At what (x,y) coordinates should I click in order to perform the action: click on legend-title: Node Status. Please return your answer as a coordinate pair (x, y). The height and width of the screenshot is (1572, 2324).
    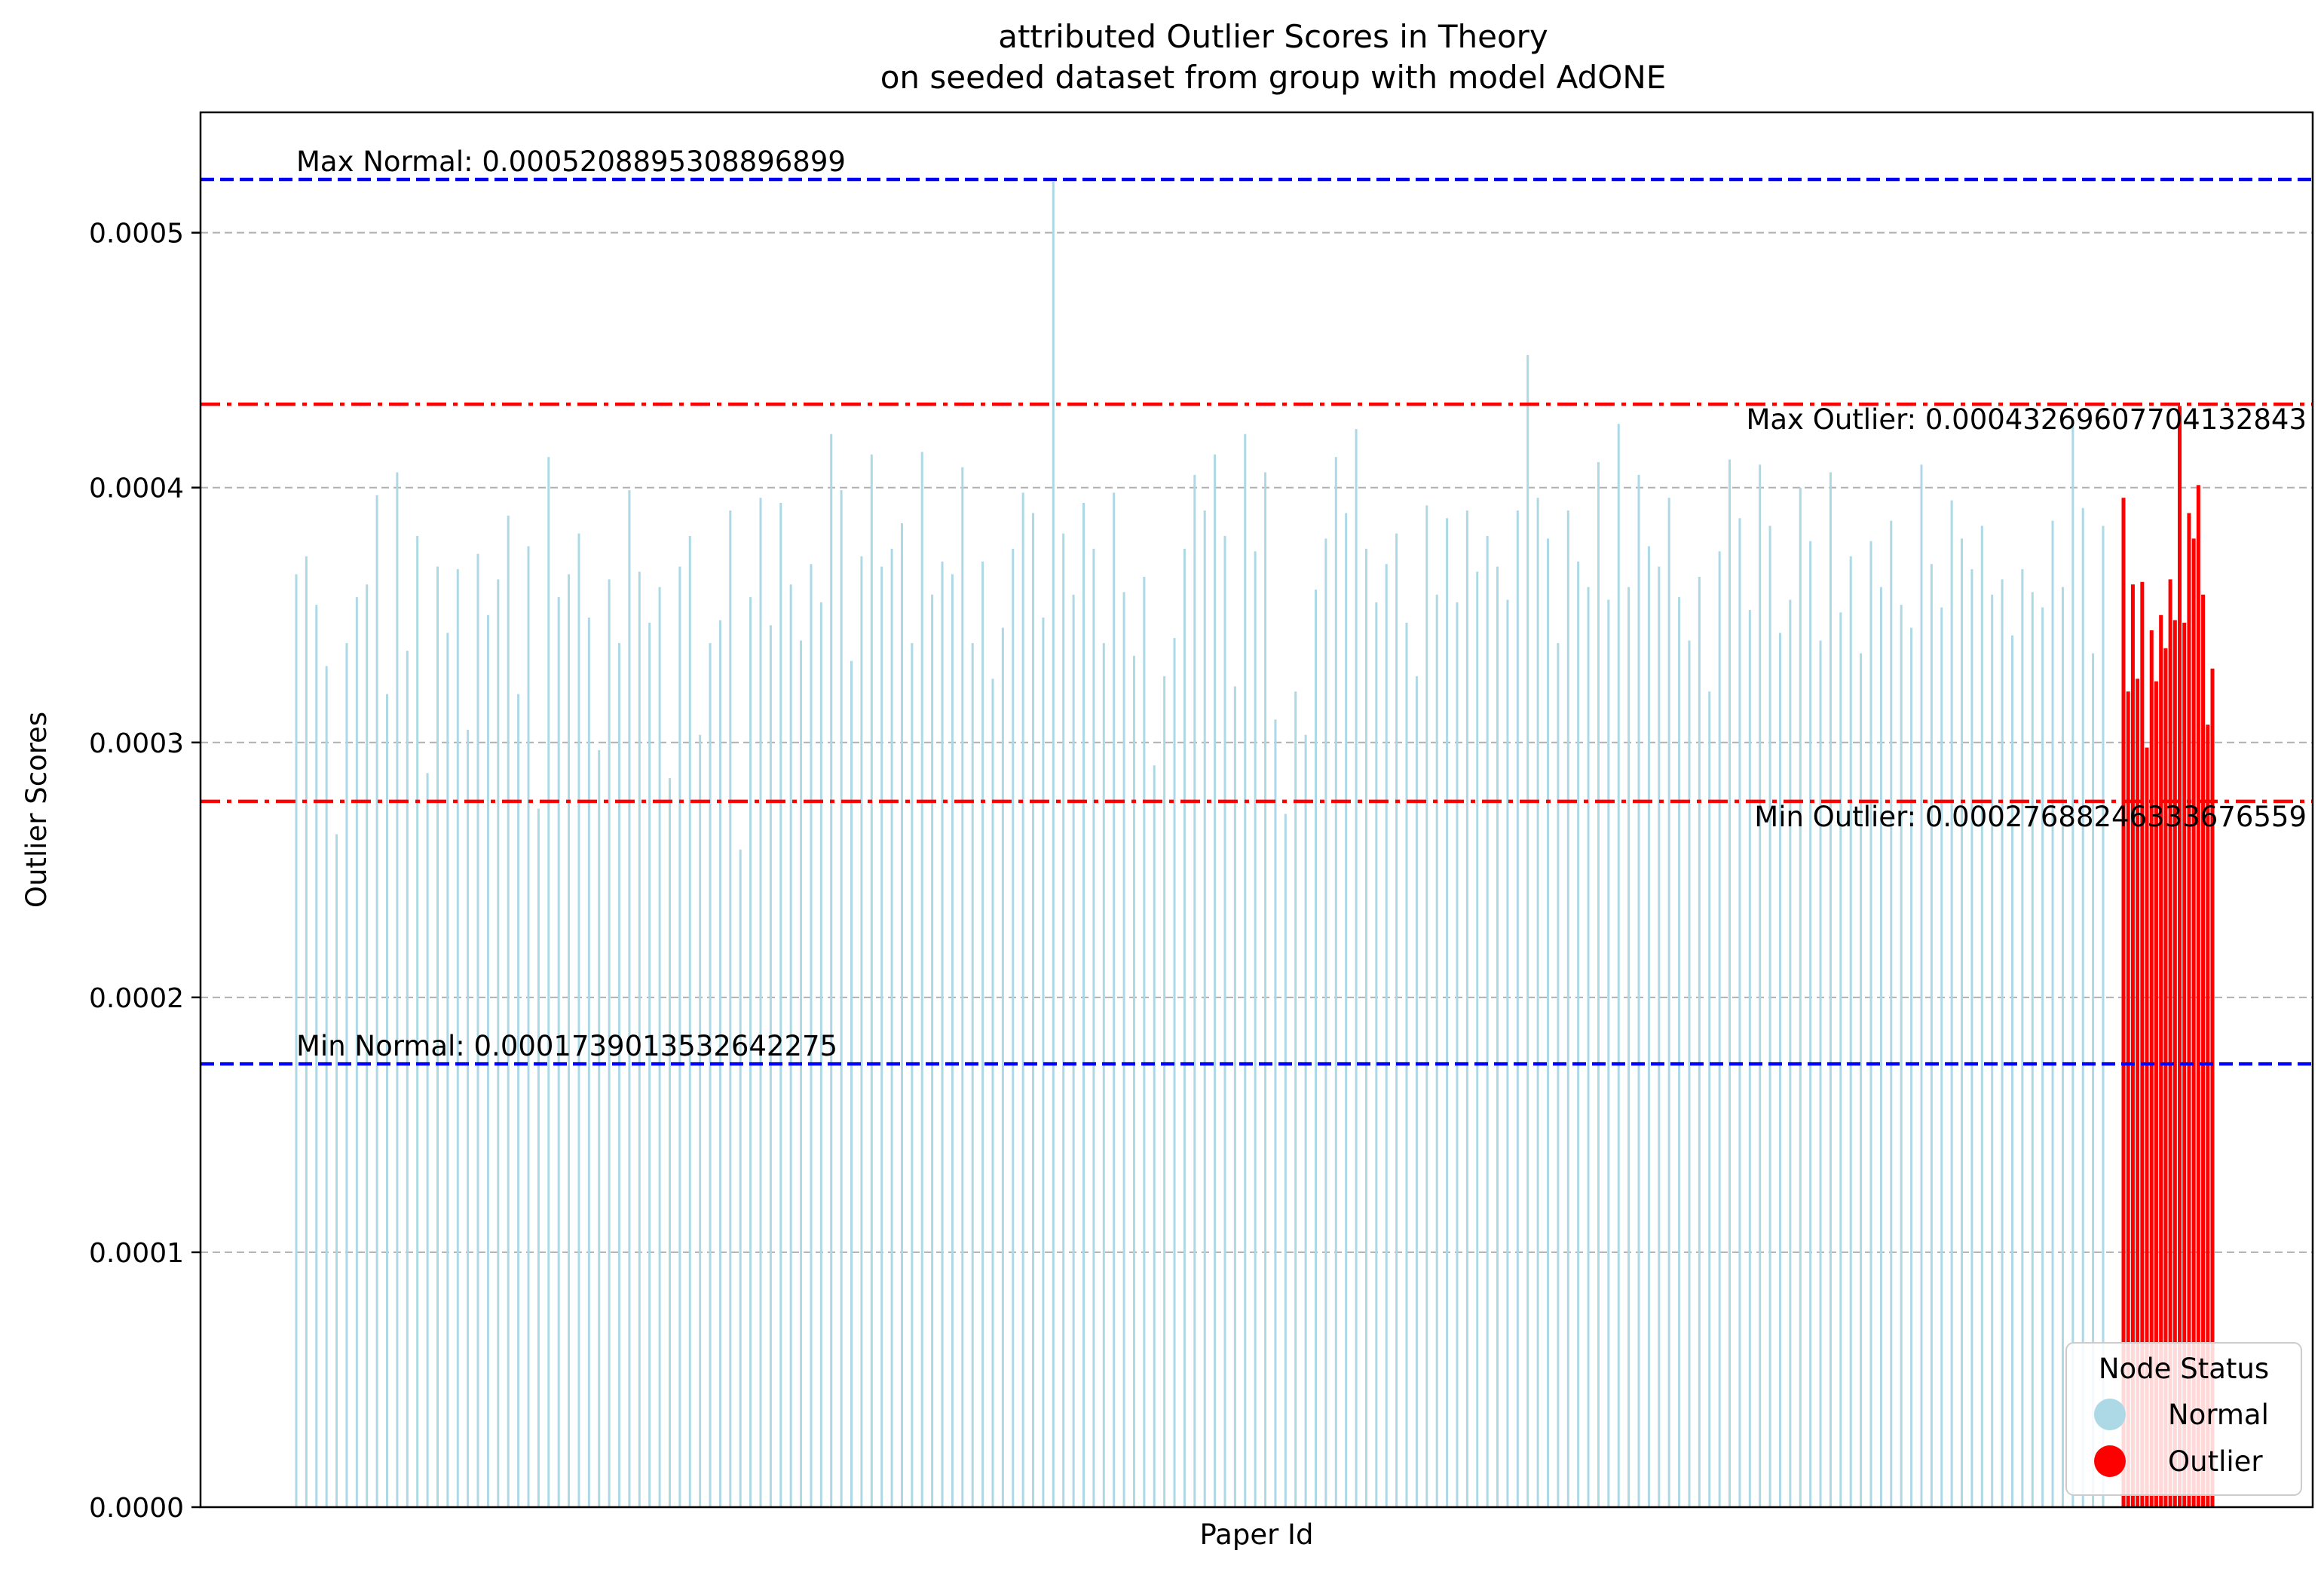
    Looking at the image, I should click on (2184, 1369).